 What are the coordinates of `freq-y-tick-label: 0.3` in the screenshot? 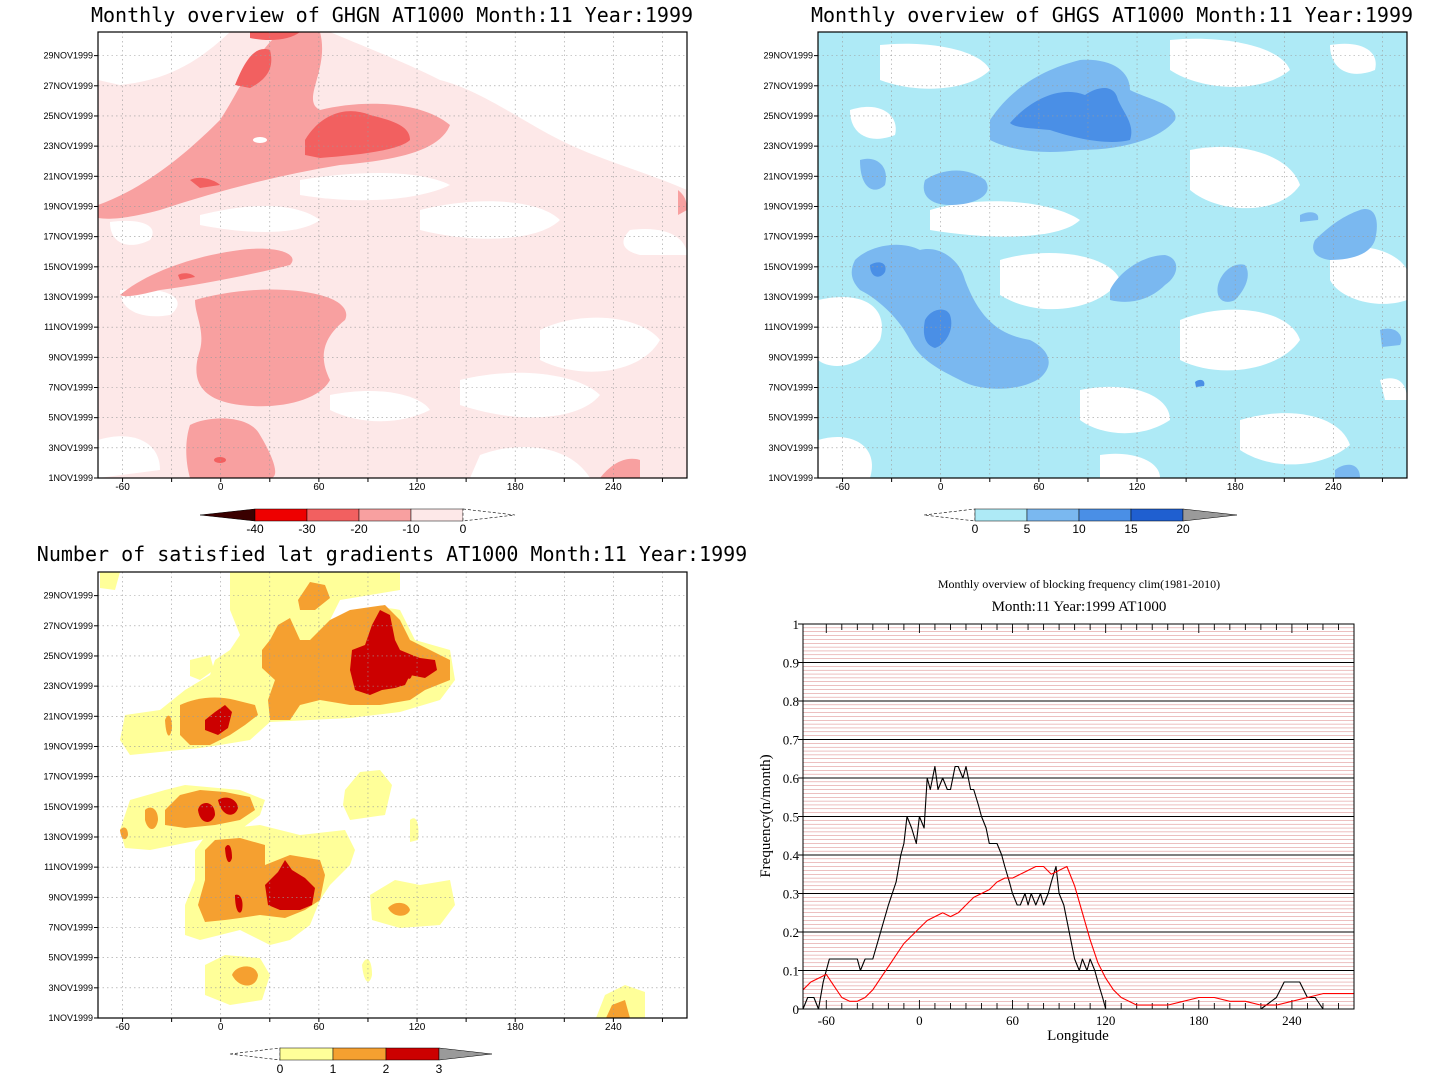 It's located at (791, 894).